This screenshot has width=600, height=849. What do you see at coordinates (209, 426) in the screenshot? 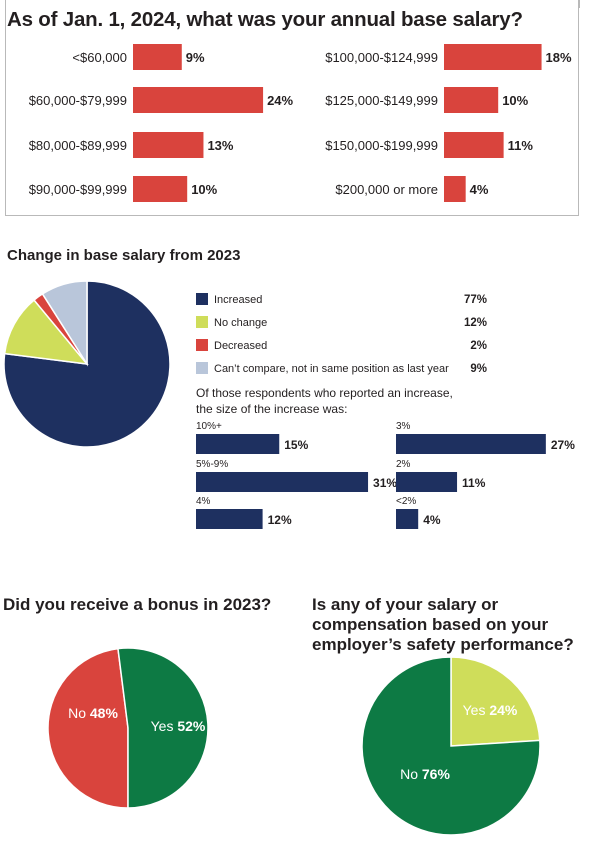
I see `increase-category-label: 10%+` at bounding box center [209, 426].